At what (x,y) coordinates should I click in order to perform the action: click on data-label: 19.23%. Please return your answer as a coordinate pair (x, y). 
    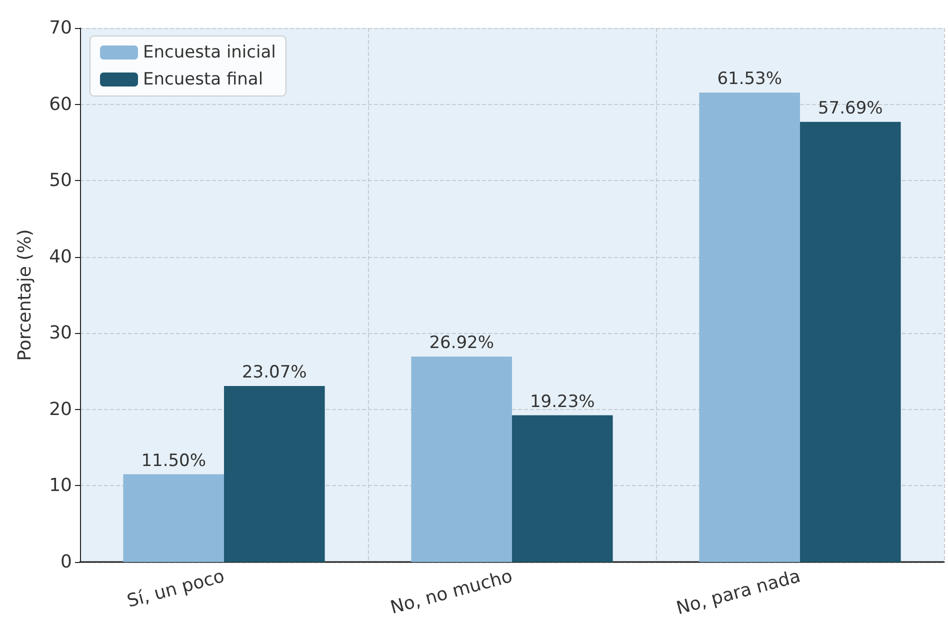
    Looking at the image, I should click on (562, 402).